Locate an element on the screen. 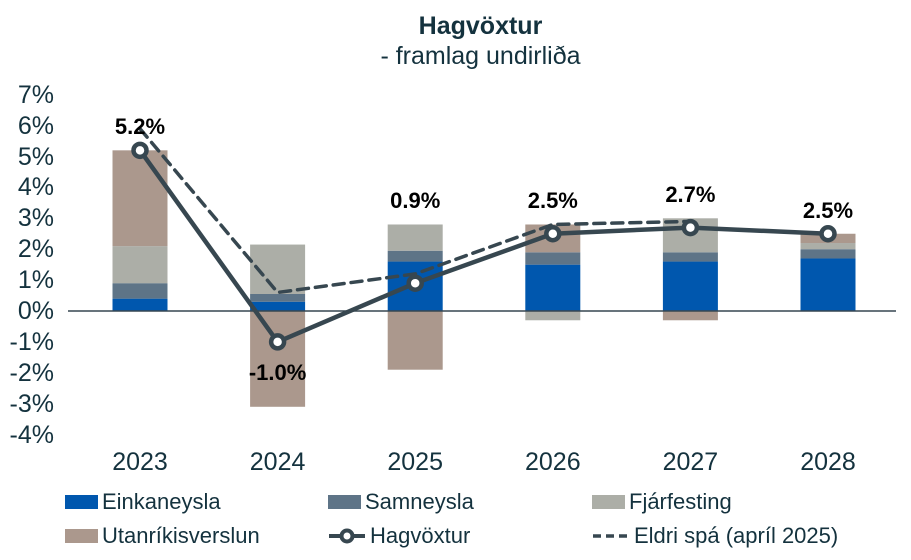 The height and width of the screenshot is (560, 911). bar-segment-fjárfesting-2025 is located at coordinates (415, 237).